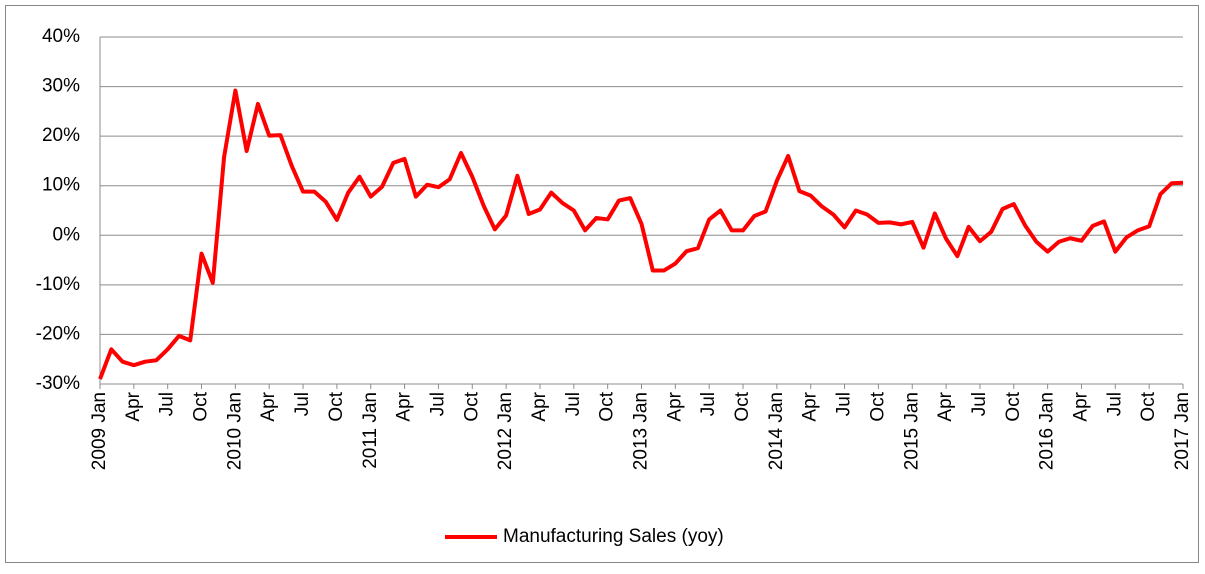  I want to click on x-tick-label: 2010 Jan, so click(234, 431).